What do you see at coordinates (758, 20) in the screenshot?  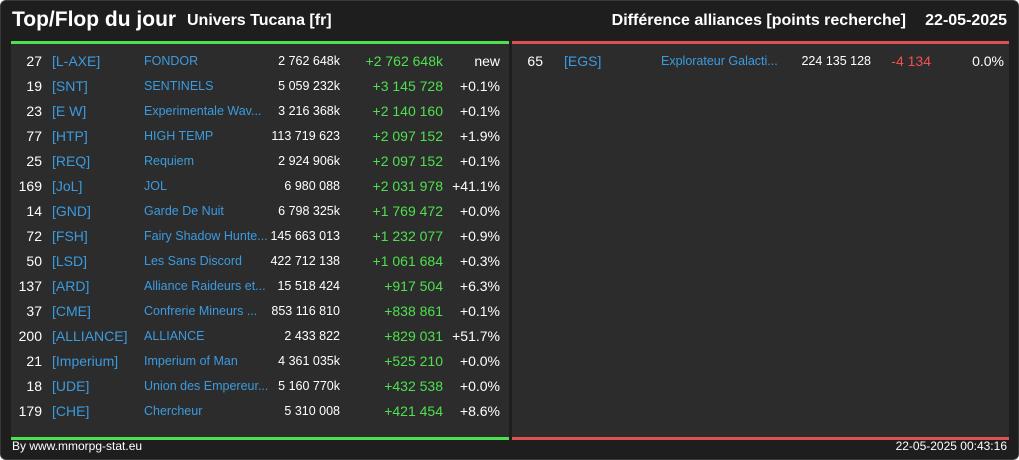 I see `ranking-type-label: Différence alliances [points recherche]` at bounding box center [758, 20].